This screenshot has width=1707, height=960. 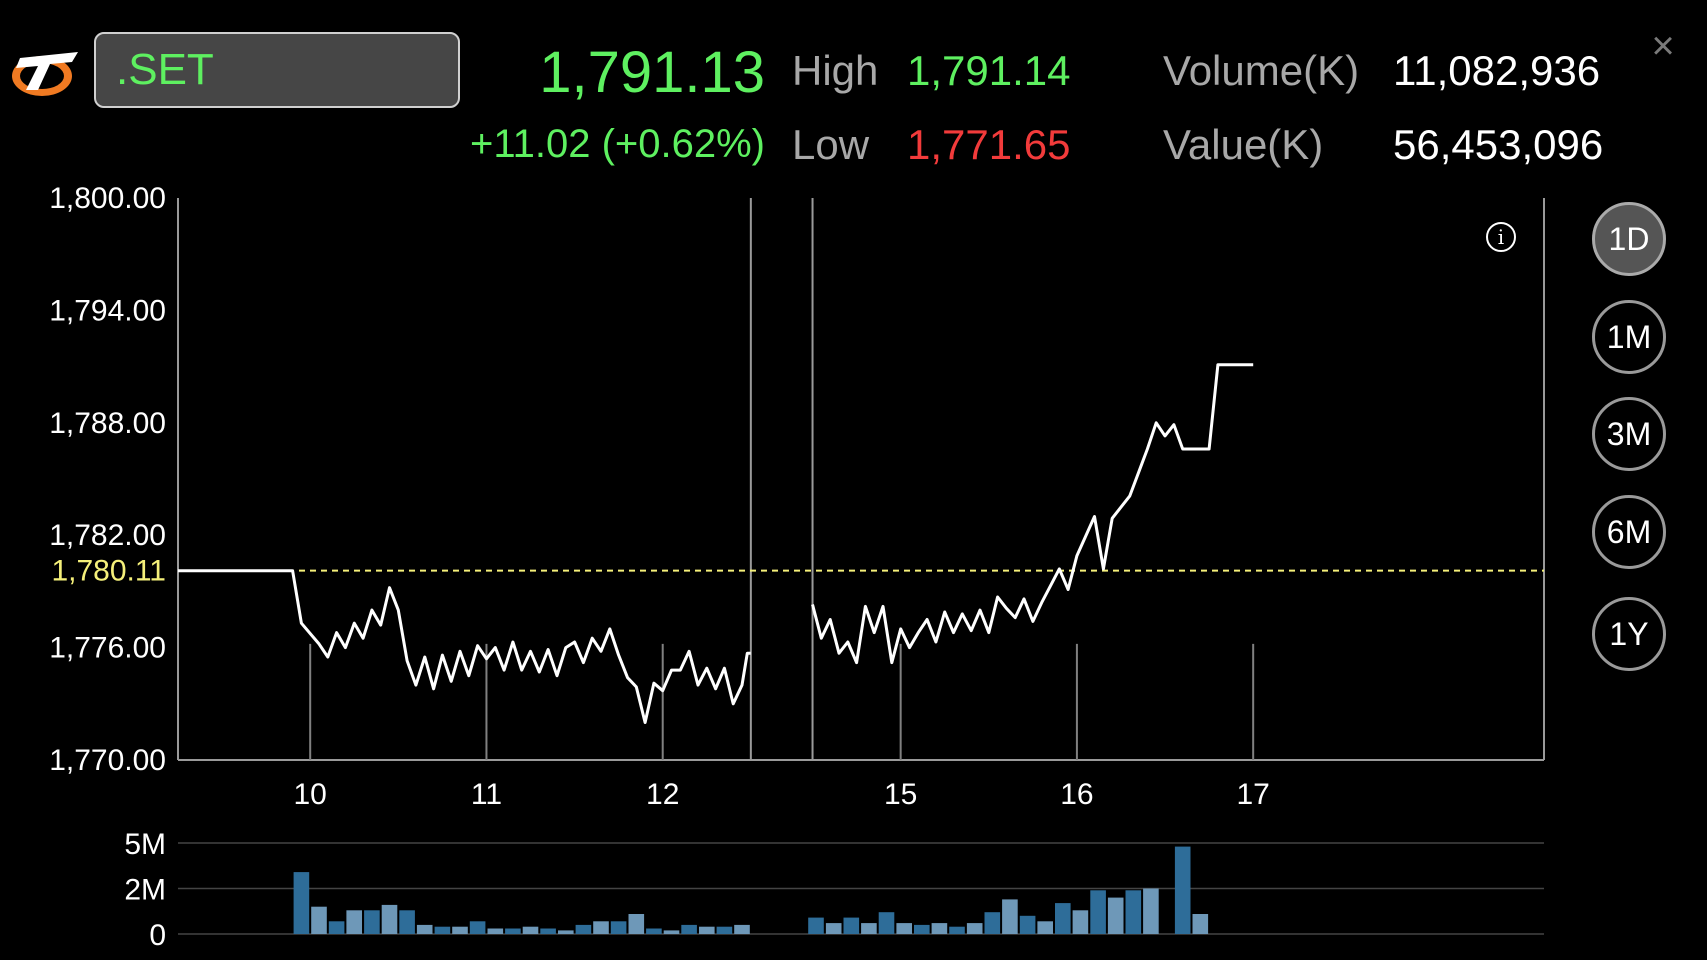 What do you see at coordinates (145, 844) in the screenshot?
I see `volume-tick-label: 5M` at bounding box center [145, 844].